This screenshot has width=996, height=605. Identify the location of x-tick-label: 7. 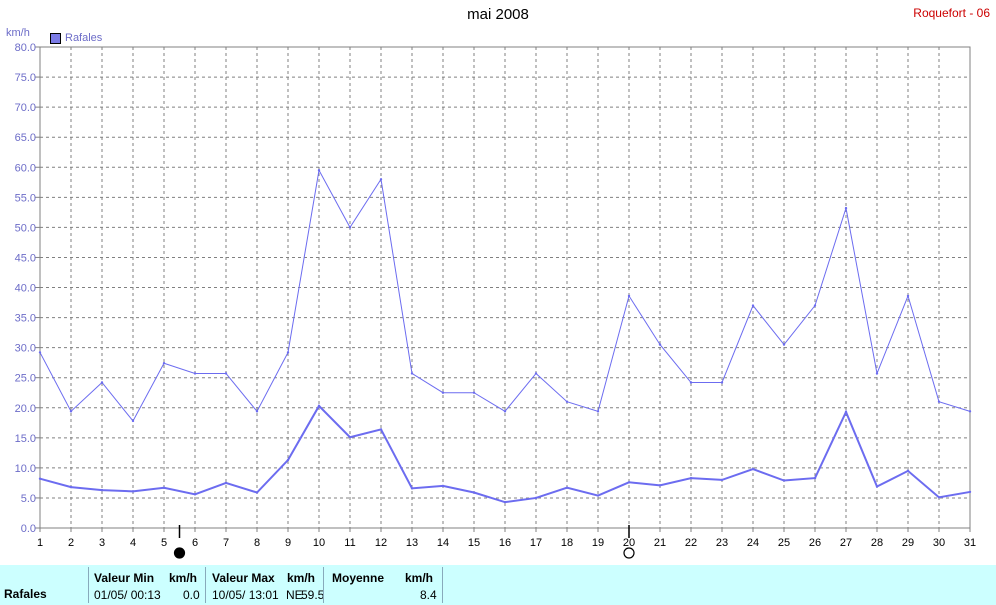
(226, 543).